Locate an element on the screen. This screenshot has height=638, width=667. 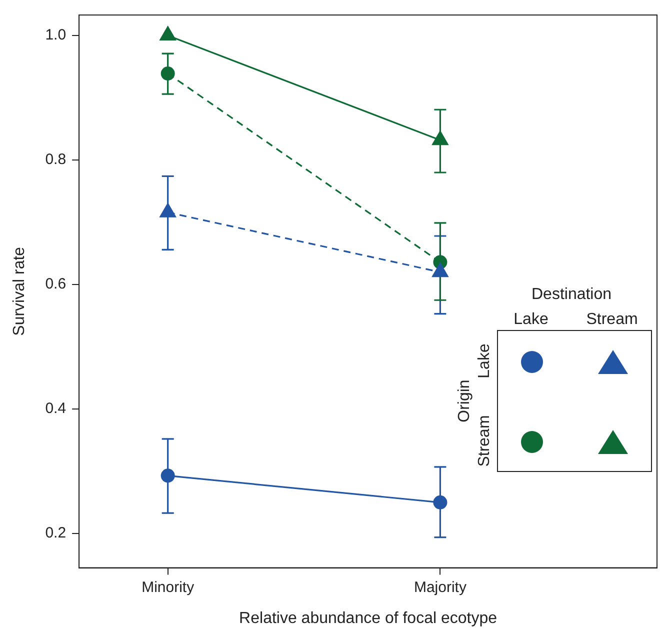
annotation: Origin is located at coordinates (464, 401).